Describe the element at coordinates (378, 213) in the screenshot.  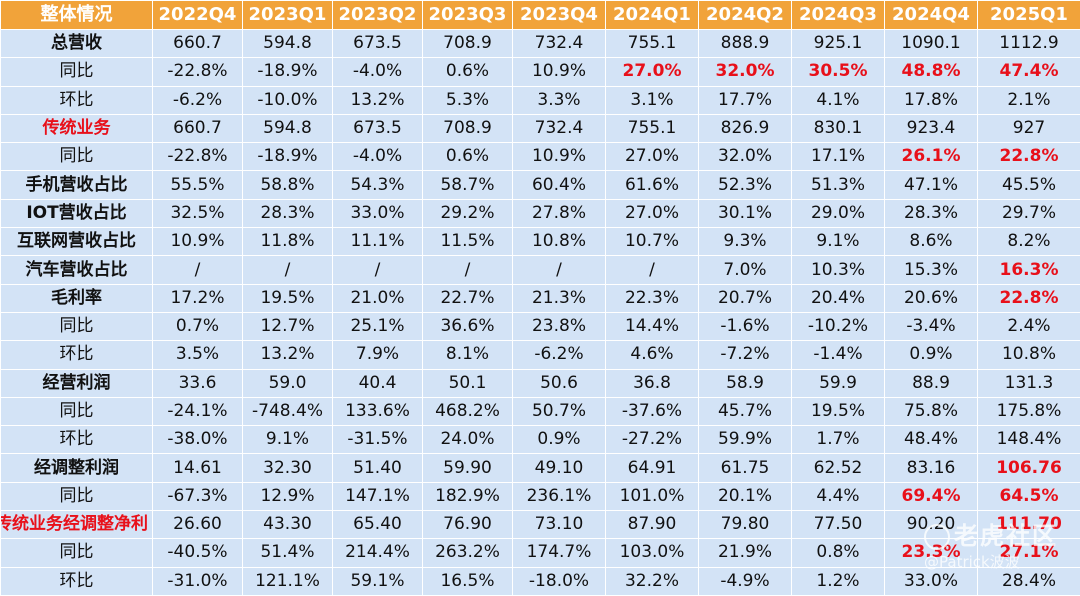
I see `table-cell: 33.0%` at that location.